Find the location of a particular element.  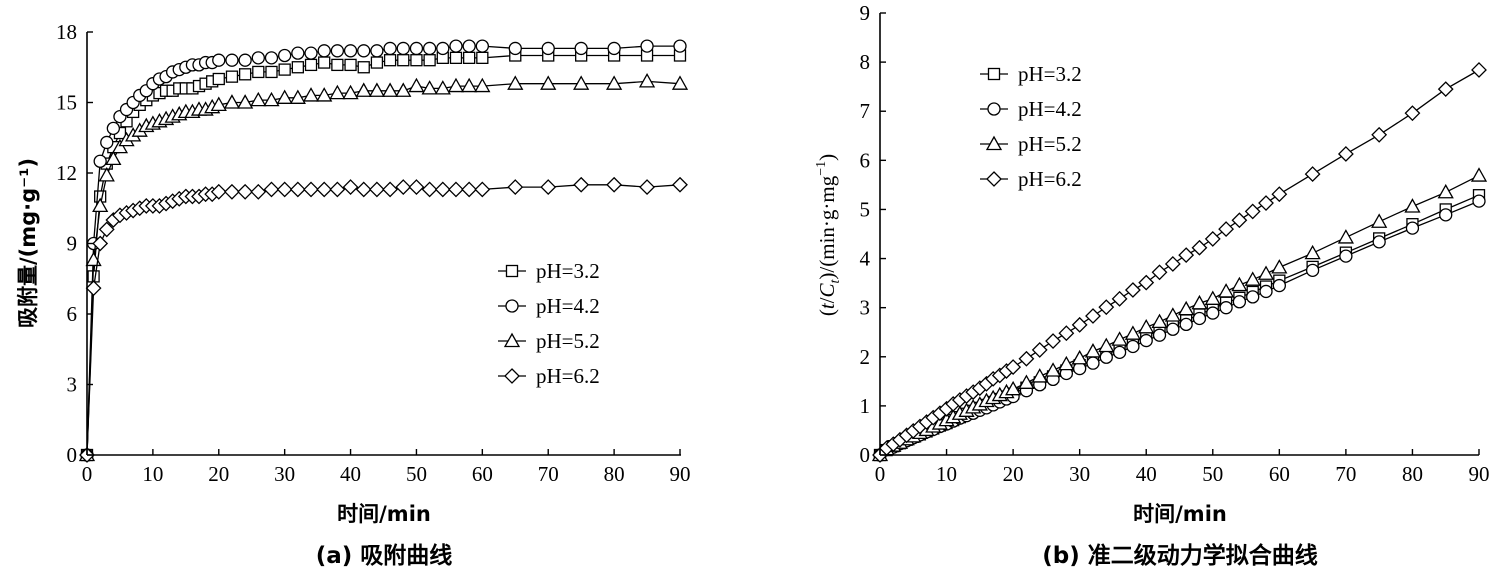

y-tick-label: 7 is located at coordinates (865, 111).